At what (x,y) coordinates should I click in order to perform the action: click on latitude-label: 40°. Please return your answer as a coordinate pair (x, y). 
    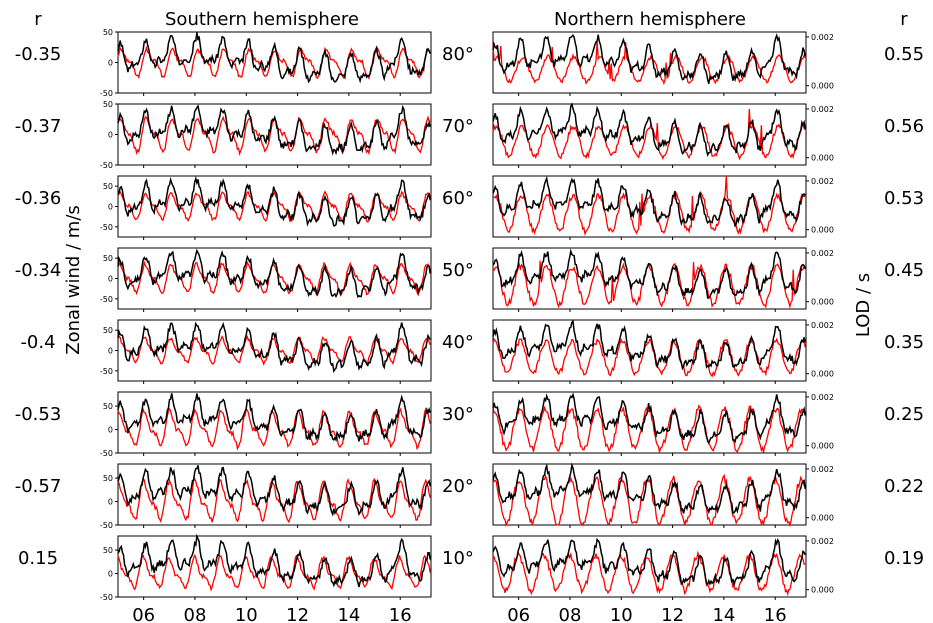
    Looking at the image, I should click on (458, 342).